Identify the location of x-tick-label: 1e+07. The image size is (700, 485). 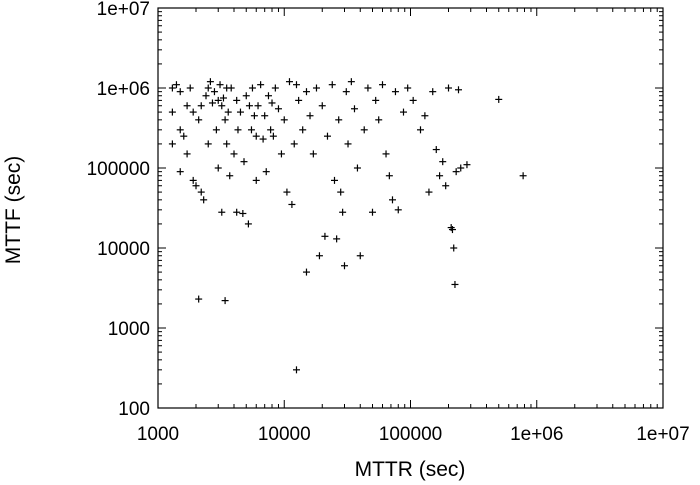
(662, 434).